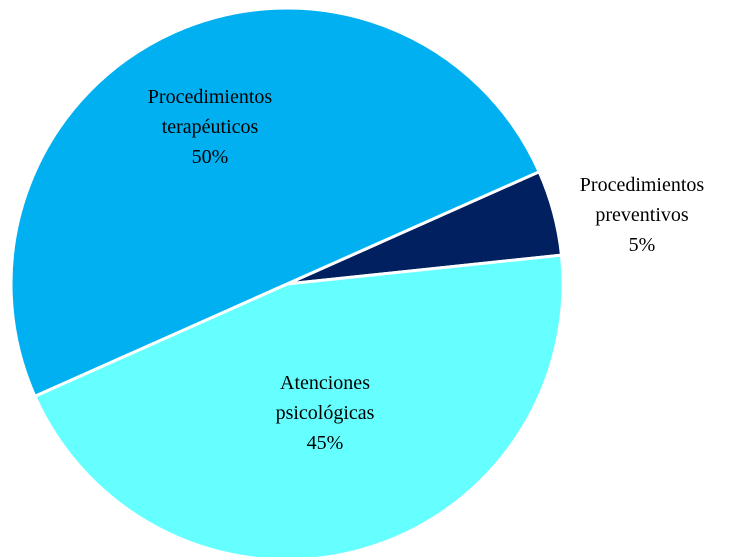  I want to click on percent-label: 5%, so click(642, 245).